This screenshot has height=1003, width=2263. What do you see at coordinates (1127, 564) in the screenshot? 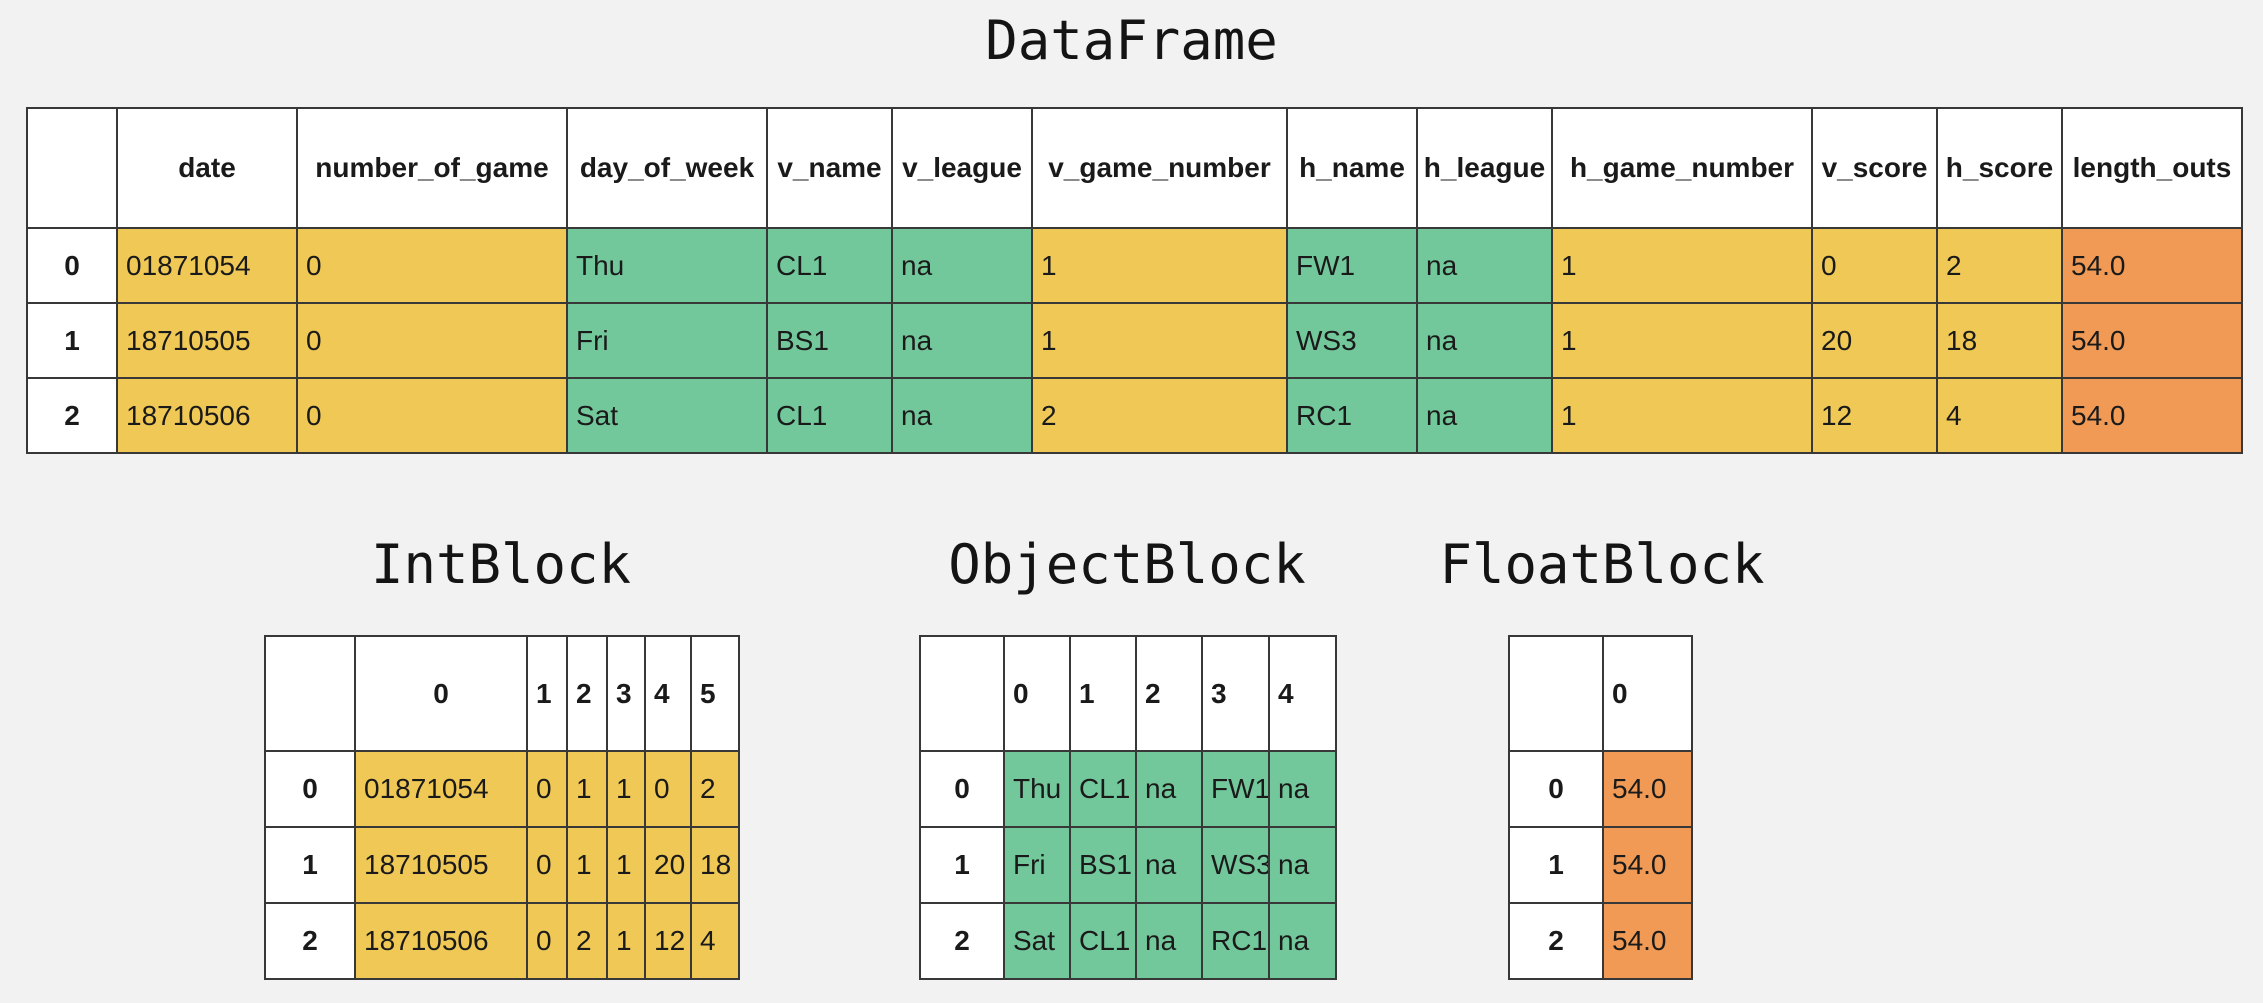
I see `objectblock-title: ObjectBlock` at bounding box center [1127, 564].